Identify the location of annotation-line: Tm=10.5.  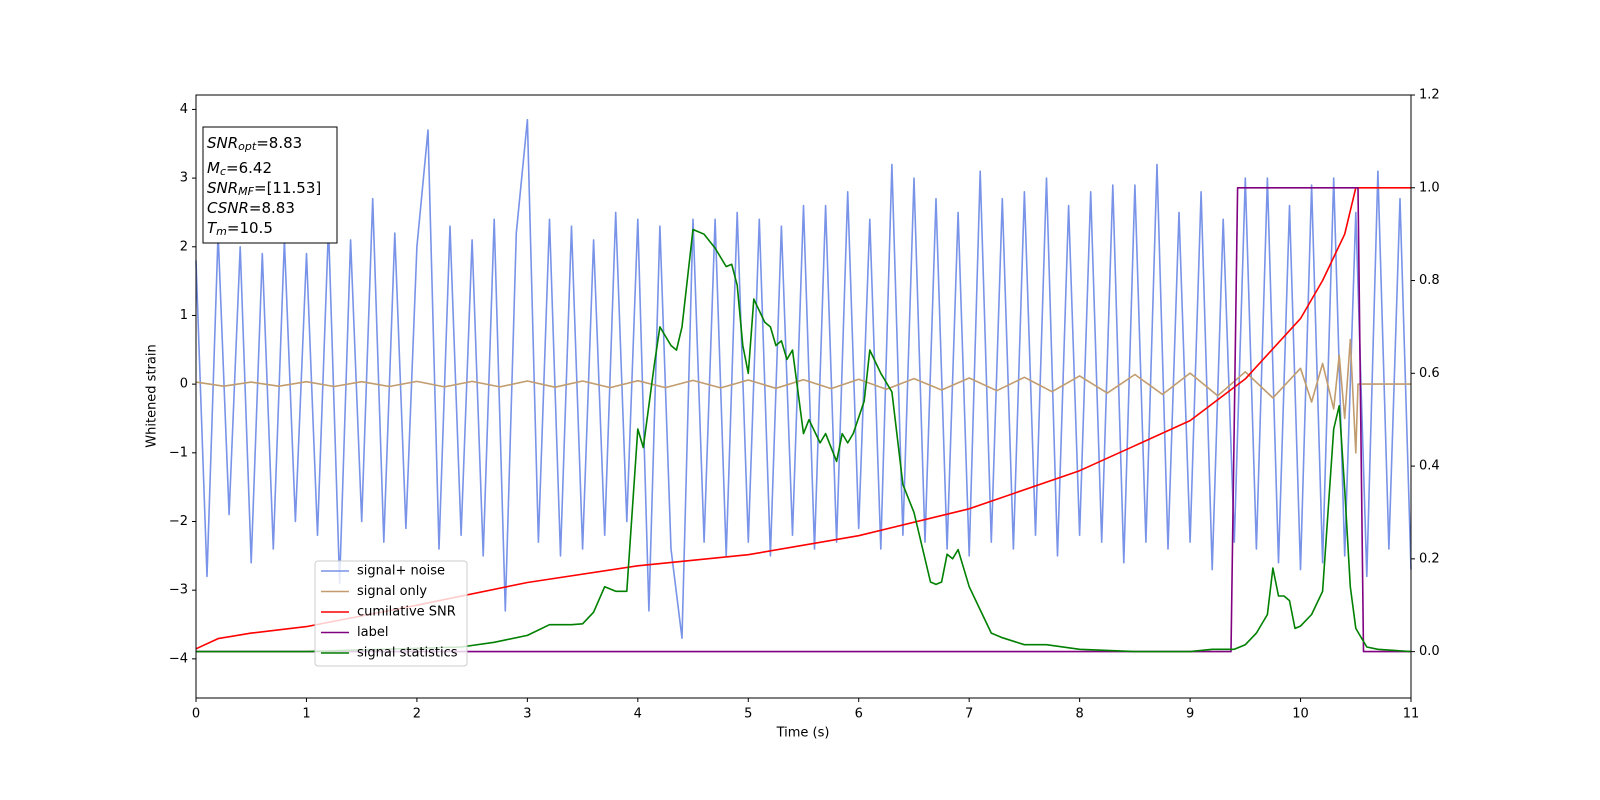
(240, 229).